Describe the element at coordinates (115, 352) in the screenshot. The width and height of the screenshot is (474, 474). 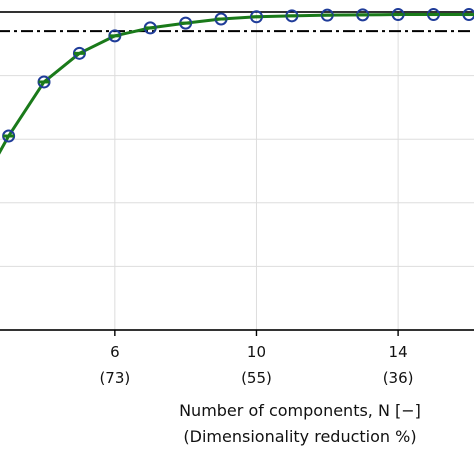
I see `x-tick-label: 6` at that location.